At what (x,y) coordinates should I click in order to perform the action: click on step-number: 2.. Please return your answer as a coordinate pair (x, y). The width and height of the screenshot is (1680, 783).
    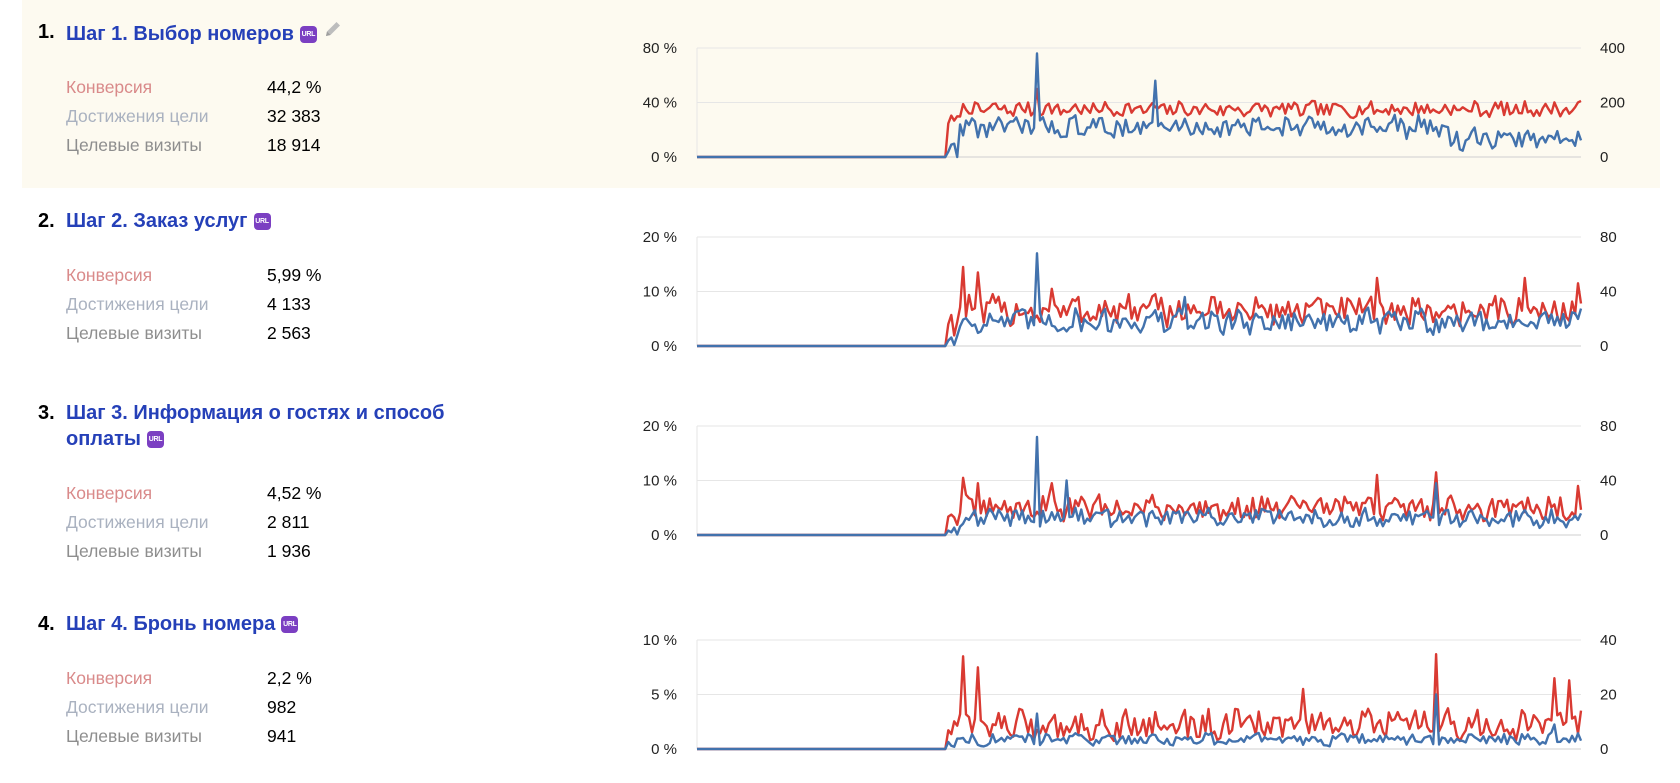
    Looking at the image, I should click on (46, 221).